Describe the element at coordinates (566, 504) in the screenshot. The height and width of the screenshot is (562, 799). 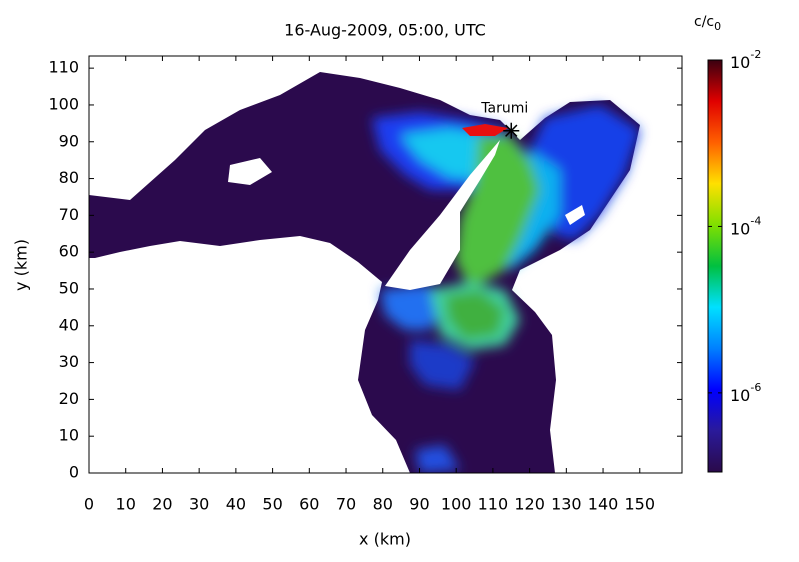
I see `x-tick-label: 130` at that location.